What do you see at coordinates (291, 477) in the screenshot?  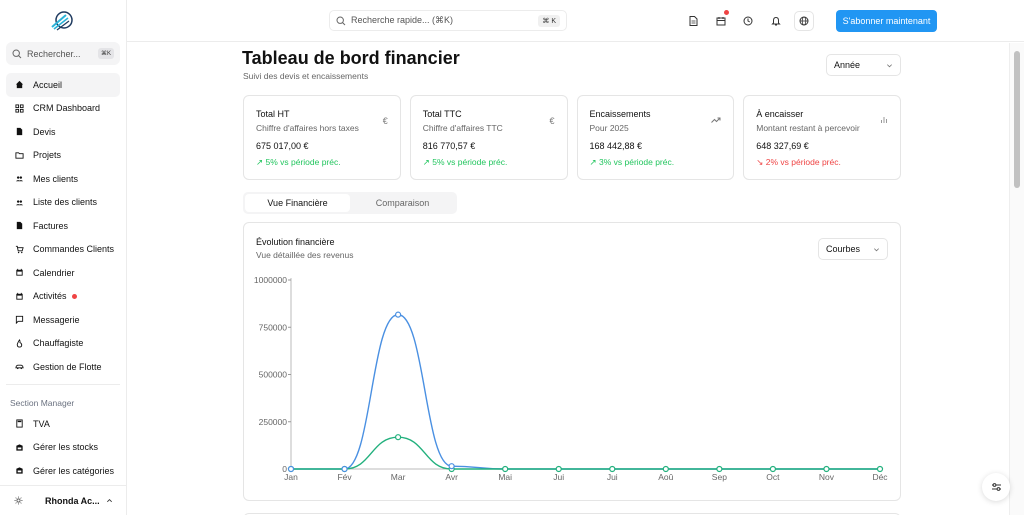 I see `x-tick-label: Jan` at bounding box center [291, 477].